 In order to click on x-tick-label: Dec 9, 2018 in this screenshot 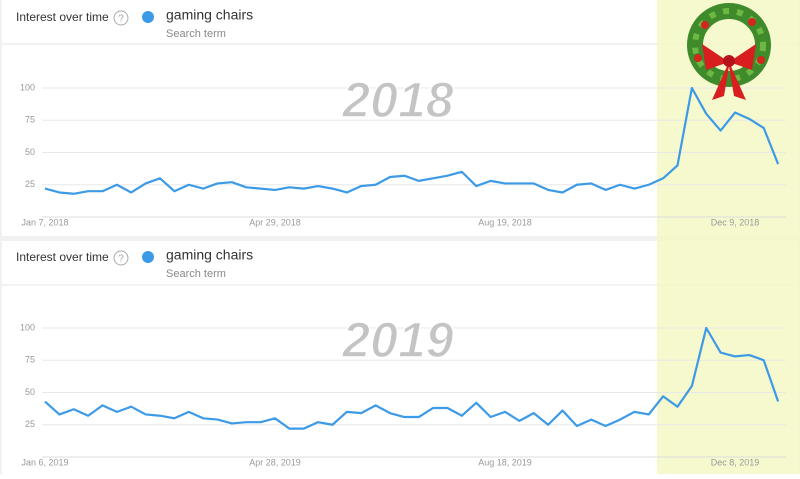, I will do `click(735, 222)`.